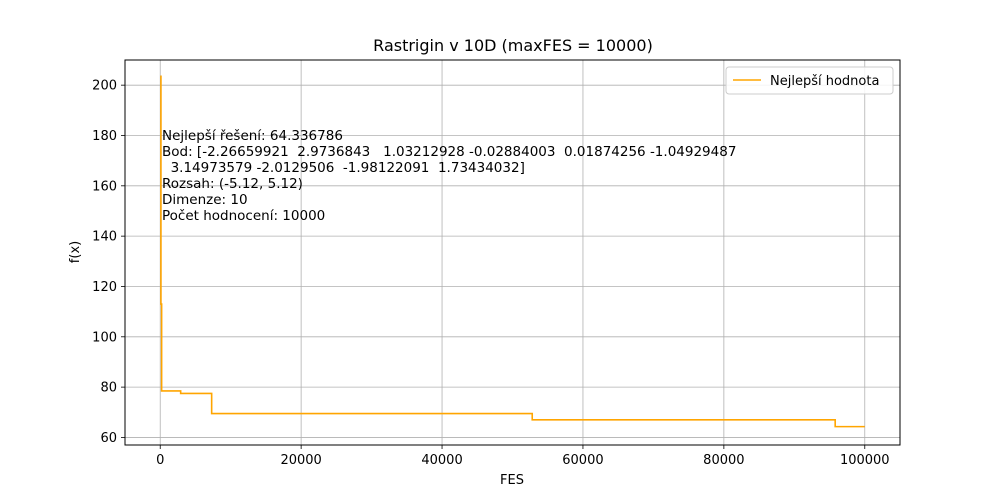  I want to click on y-tick-label: 140, so click(104, 237).